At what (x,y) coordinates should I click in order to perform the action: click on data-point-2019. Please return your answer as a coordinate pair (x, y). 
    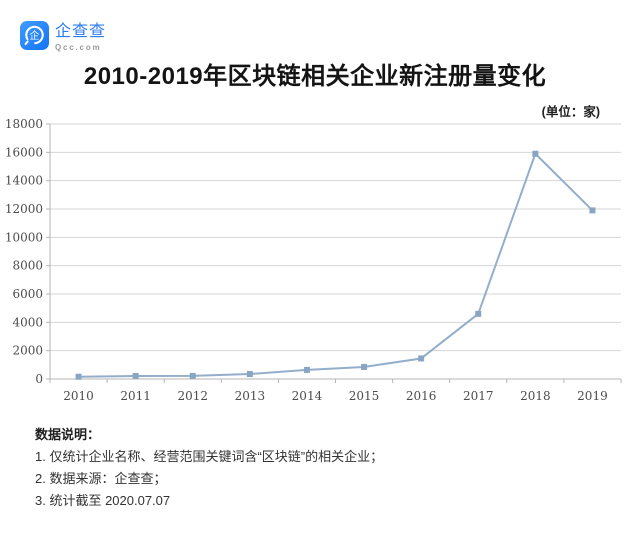
    Looking at the image, I should click on (592, 210).